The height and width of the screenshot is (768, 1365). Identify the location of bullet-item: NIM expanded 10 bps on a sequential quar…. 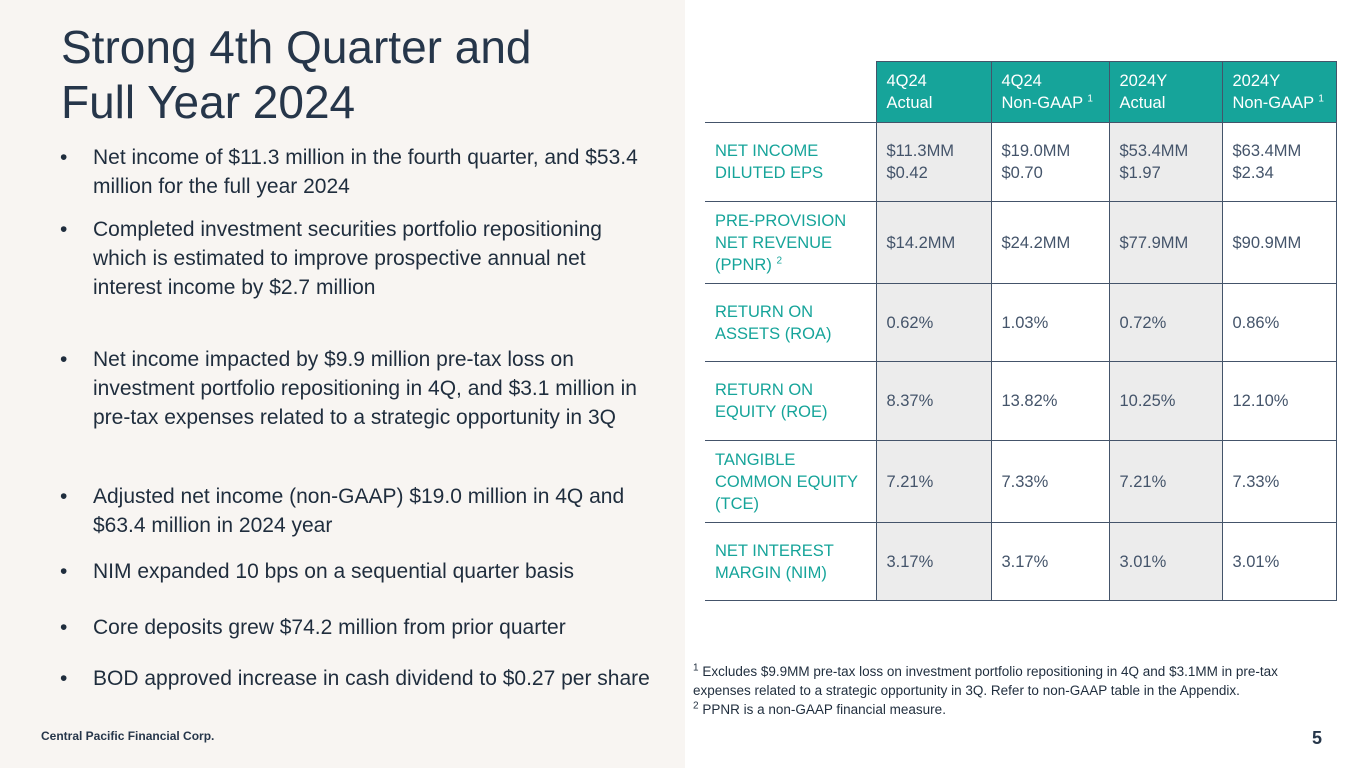
(355, 571).